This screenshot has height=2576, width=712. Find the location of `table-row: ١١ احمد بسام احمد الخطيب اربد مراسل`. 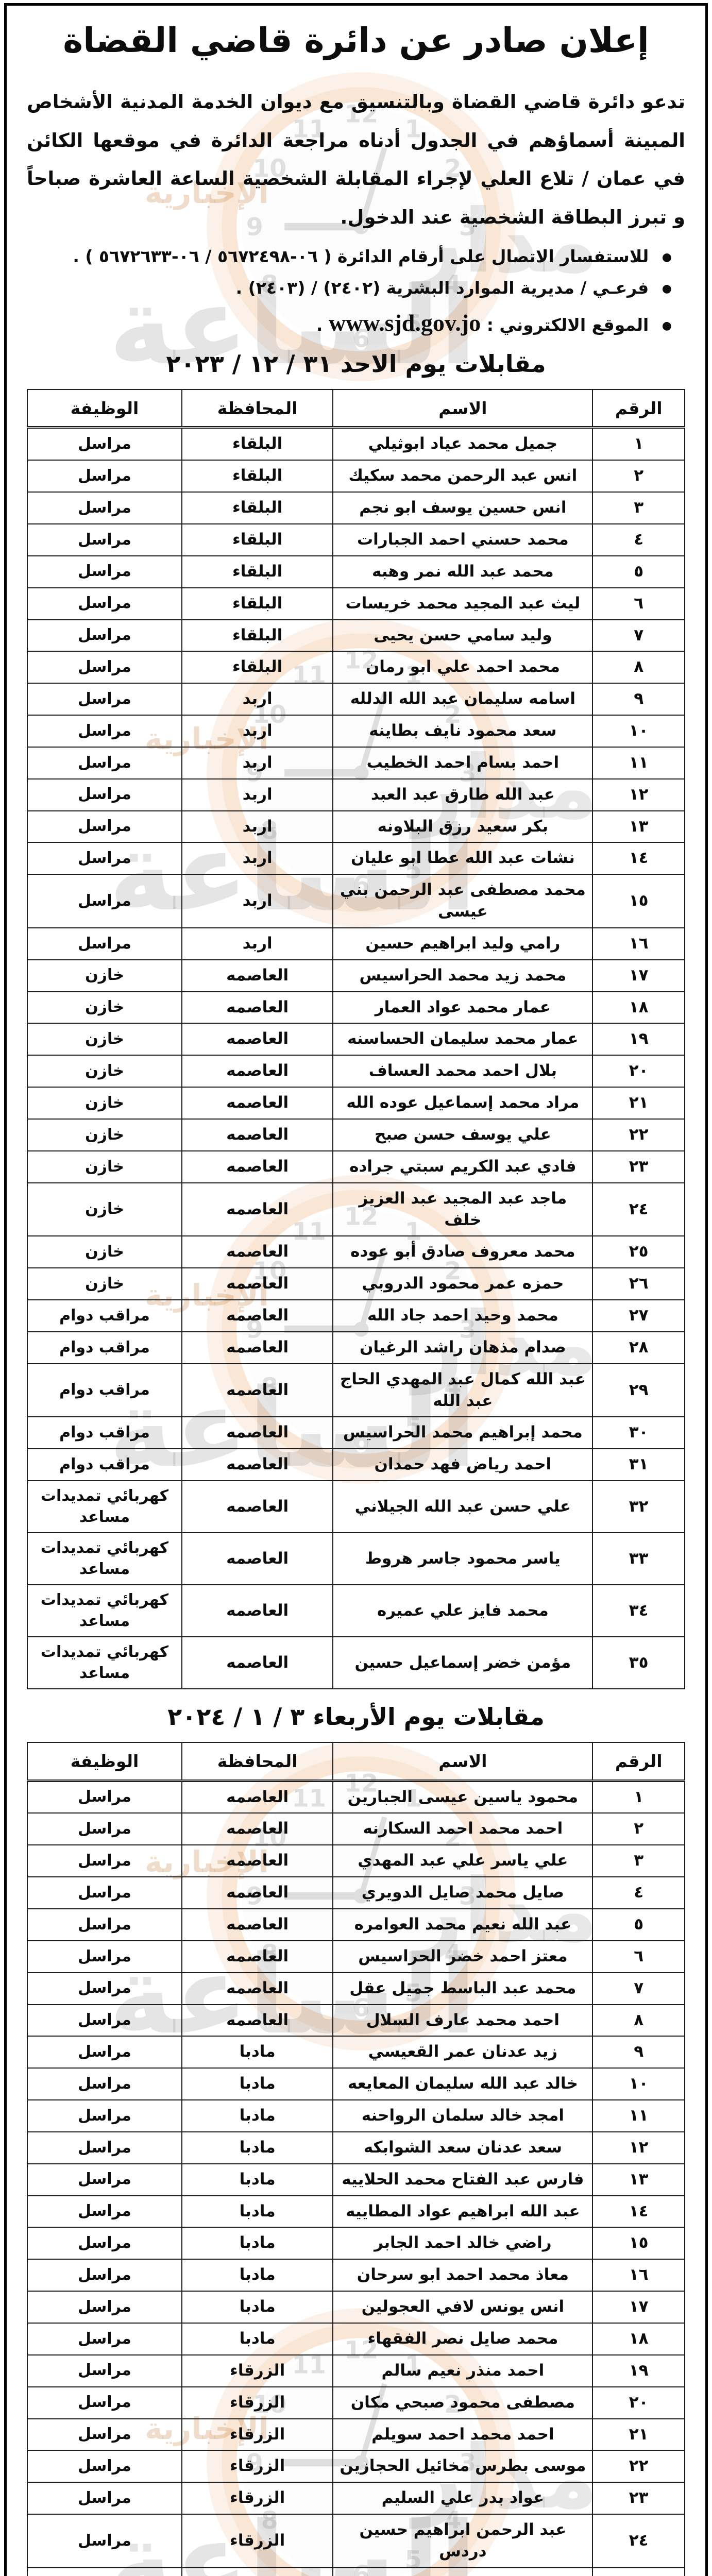

table-row: ١١ احمد بسام احمد الخطيب اربد مراسل is located at coordinates (356, 762).